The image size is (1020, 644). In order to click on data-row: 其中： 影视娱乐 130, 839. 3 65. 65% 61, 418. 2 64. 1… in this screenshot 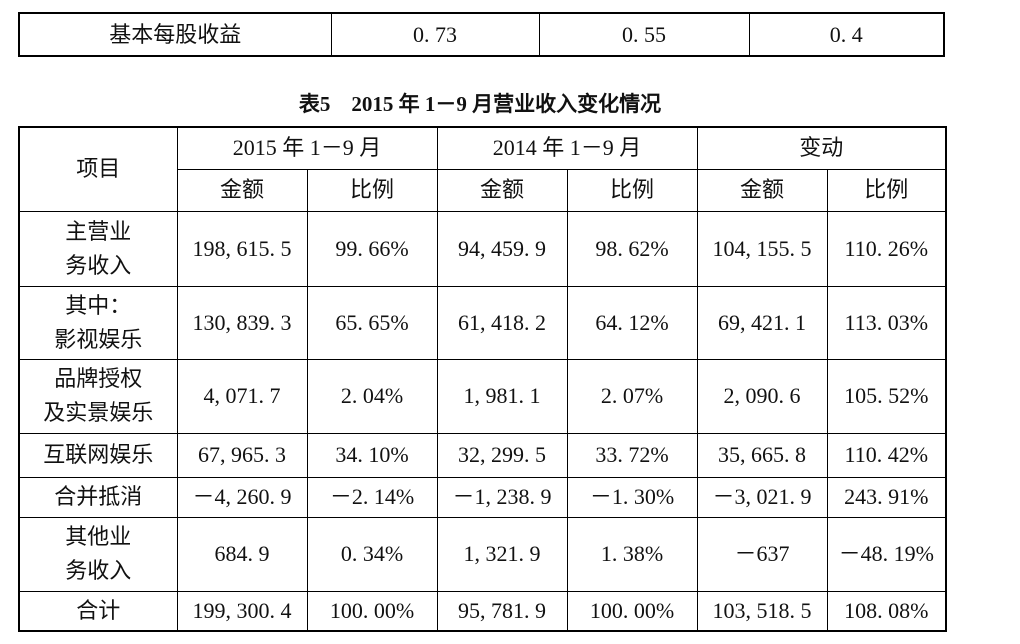, I will do `click(482, 322)`.